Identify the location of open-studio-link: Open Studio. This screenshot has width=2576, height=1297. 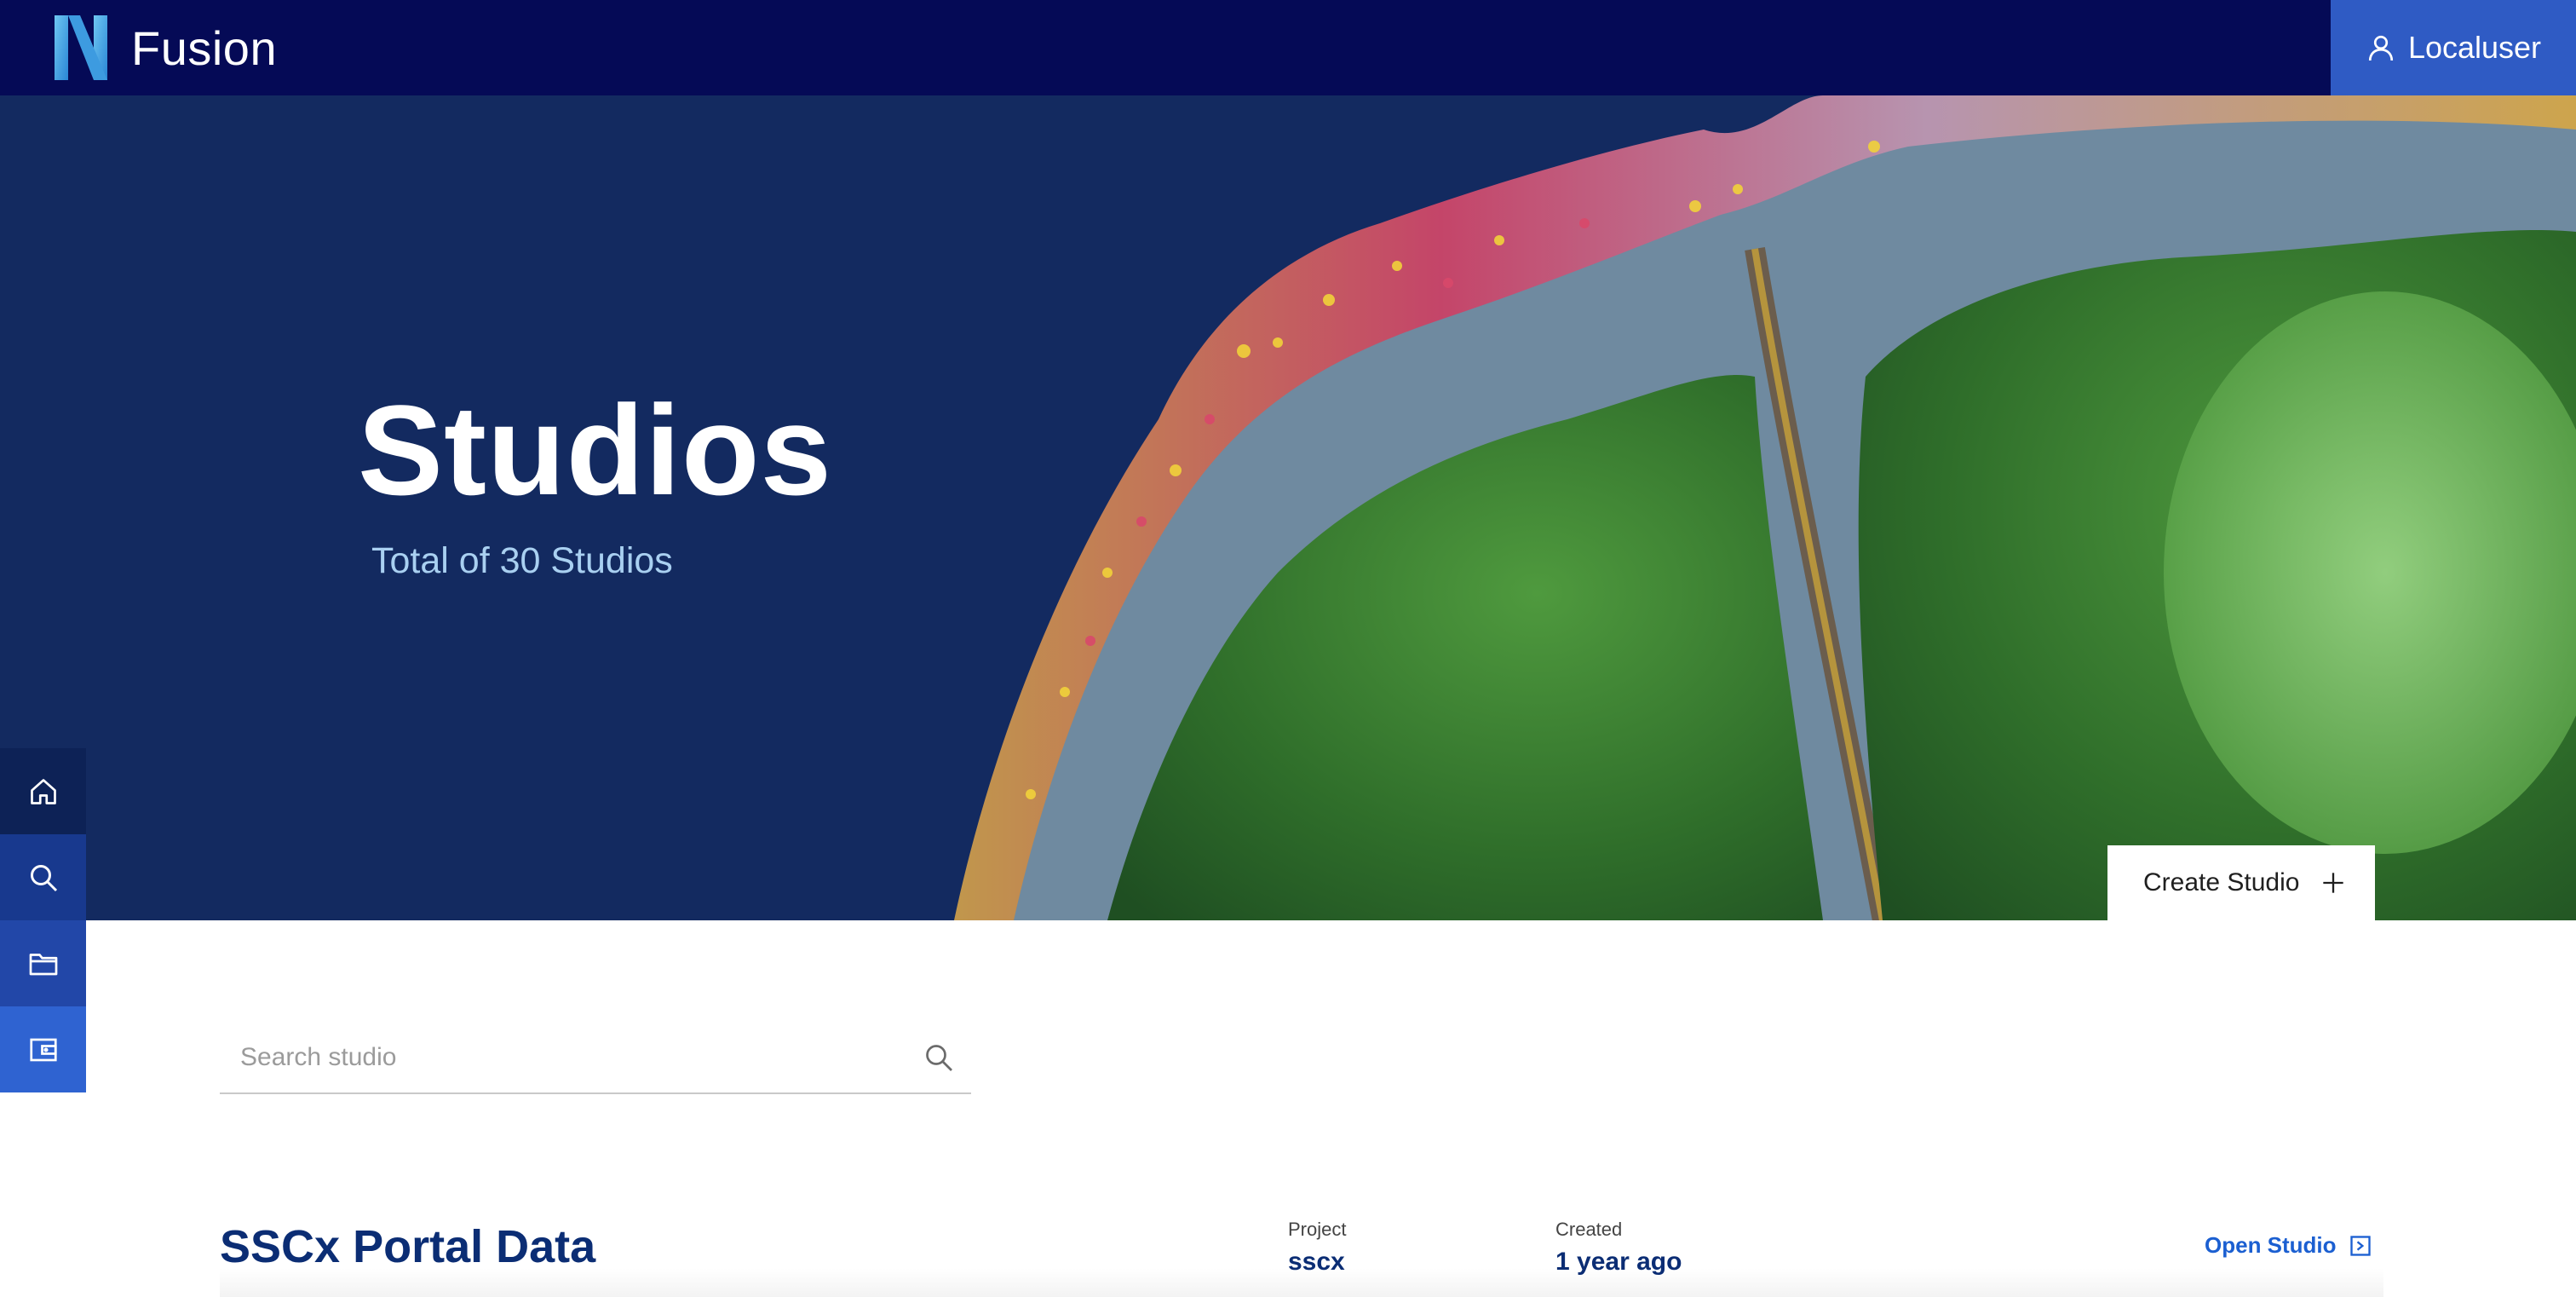
(2289, 1245).